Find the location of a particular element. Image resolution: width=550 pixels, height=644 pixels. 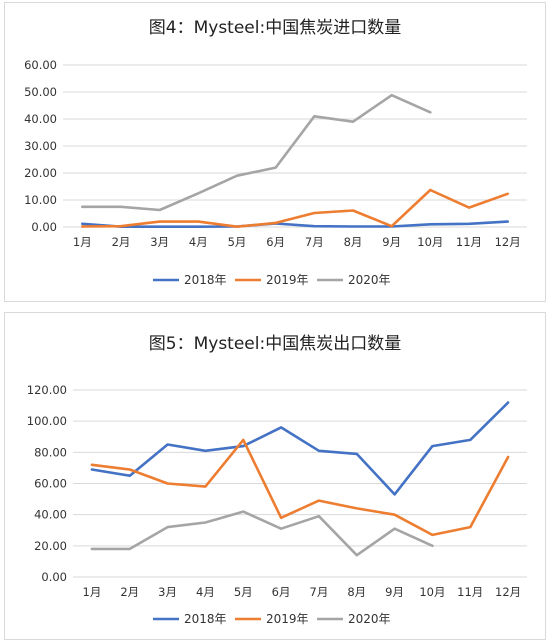

y-tick-label: 50.00 is located at coordinates (40, 92).